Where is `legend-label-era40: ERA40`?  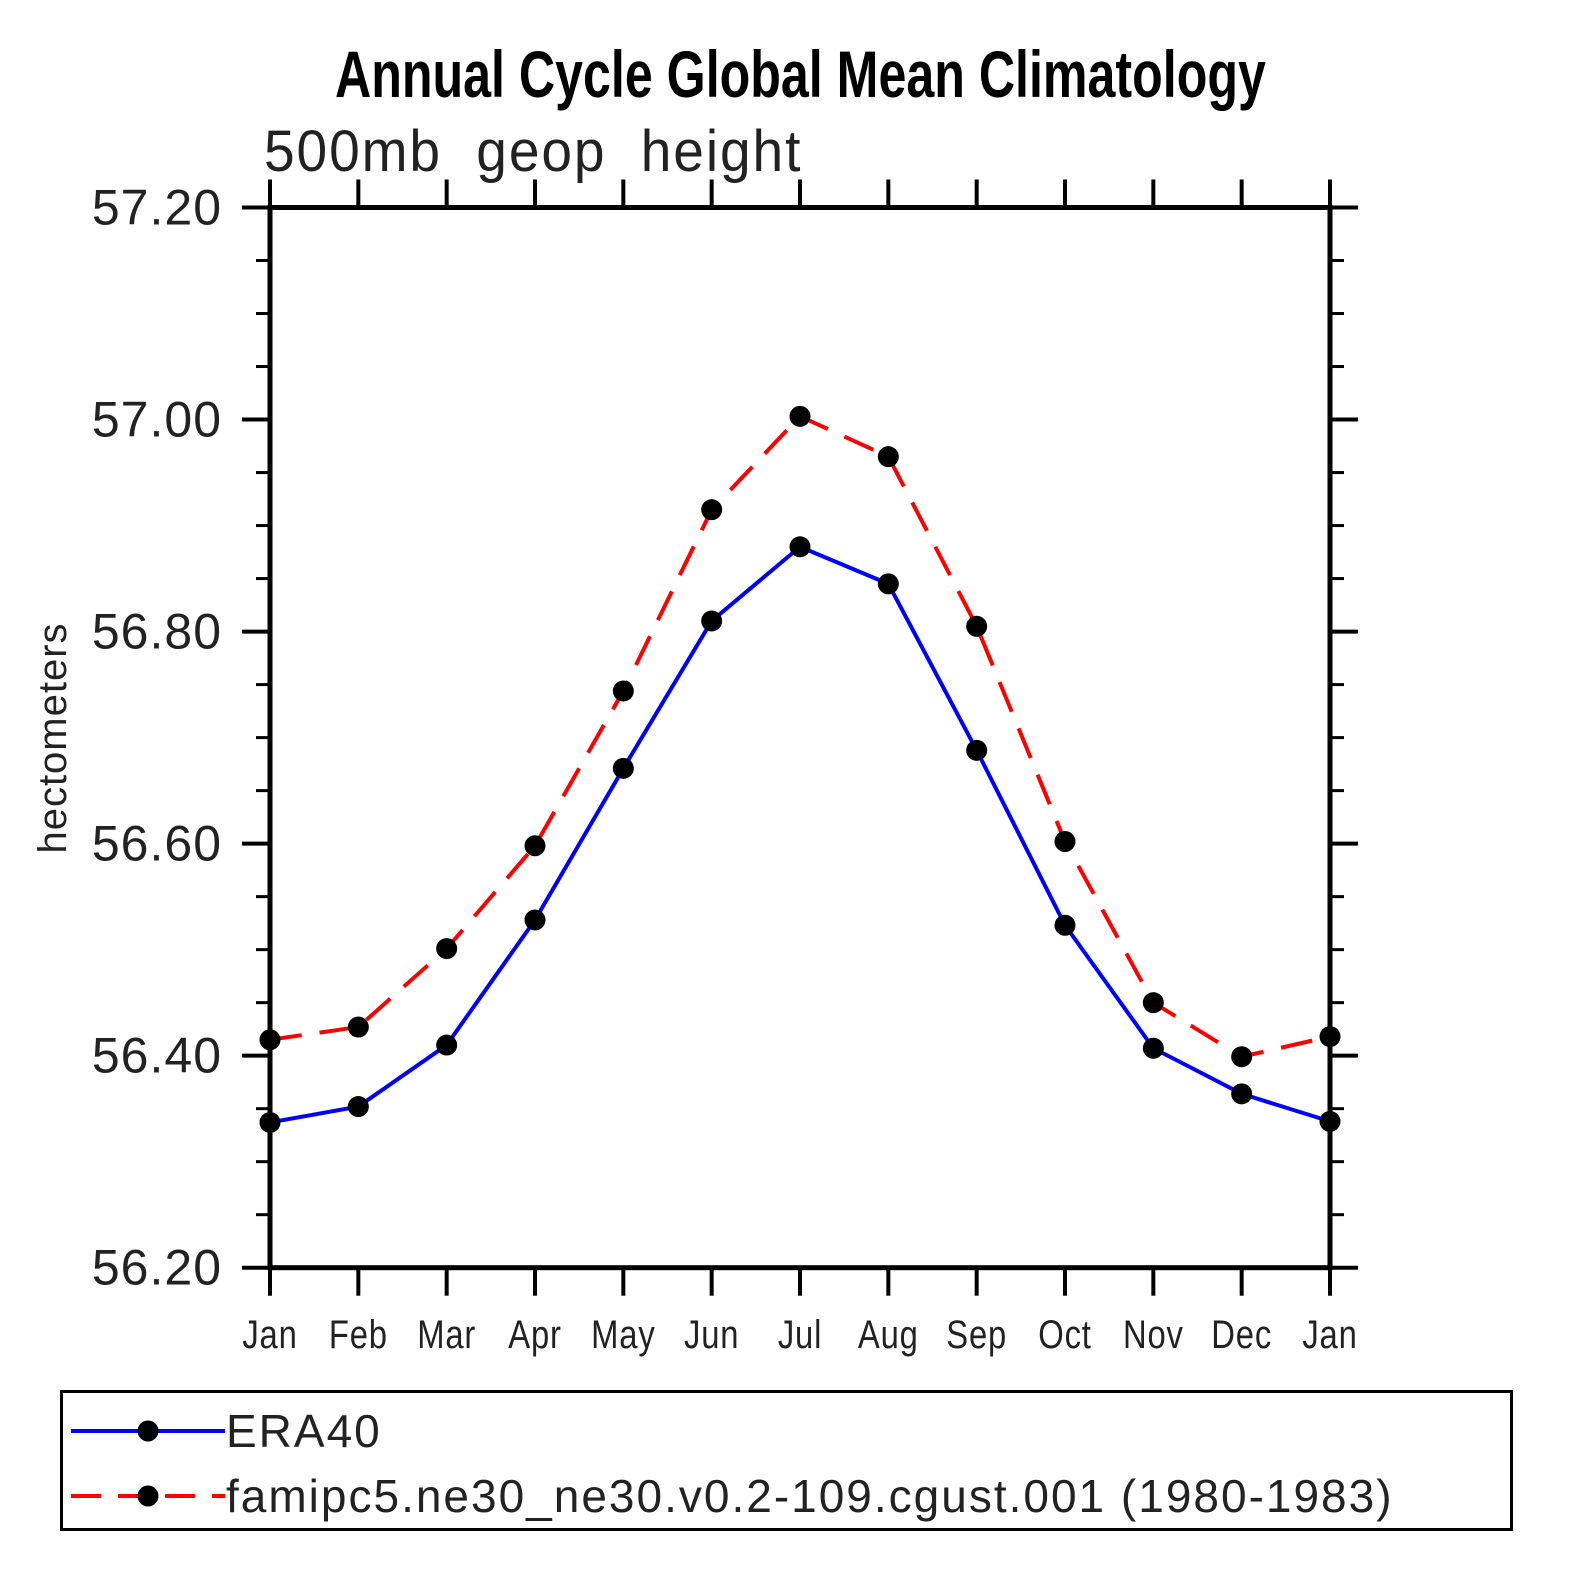
legend-label-era40: ERA40 is located at coordinates (304, 1431).